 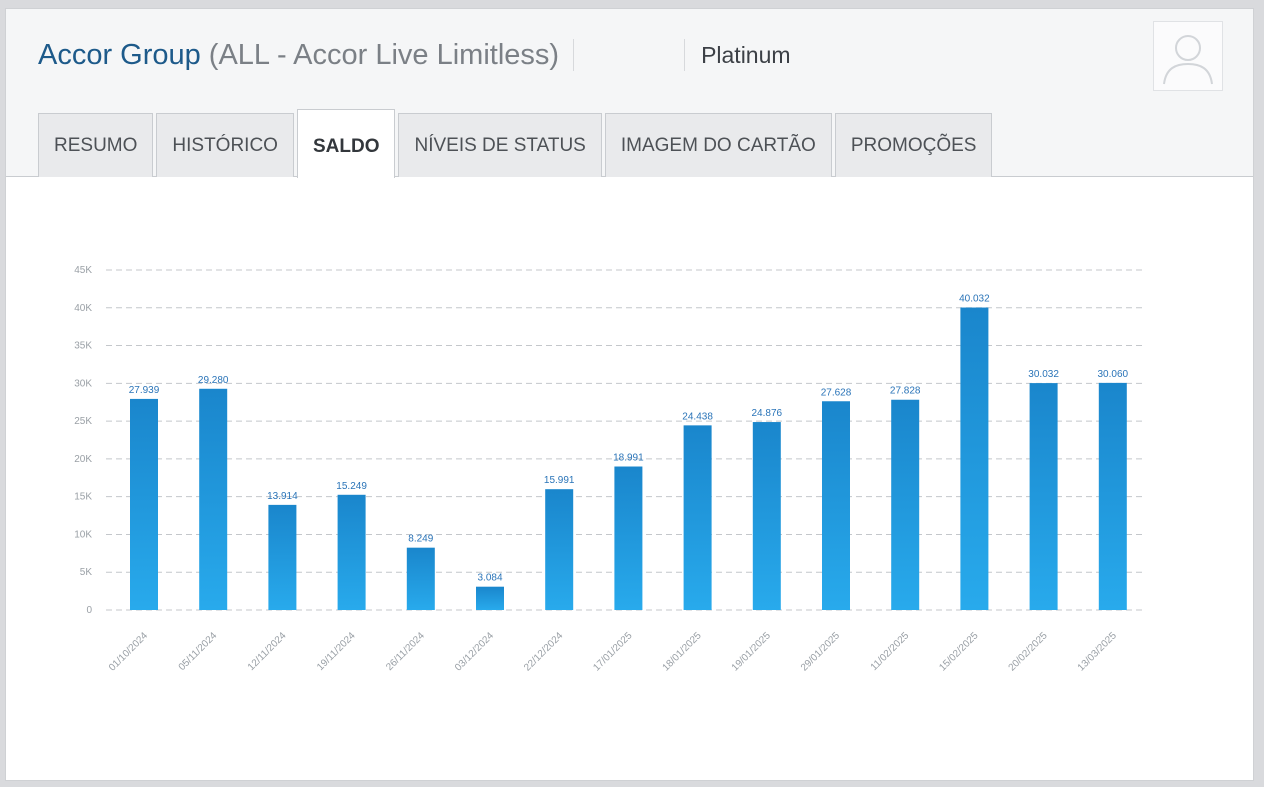 What do you see at coordinates (500, 145) in the screenshot?
I see `tab-niveis-de-status: NÍVEIS DE STATUS` at bounding box center [500, 145].